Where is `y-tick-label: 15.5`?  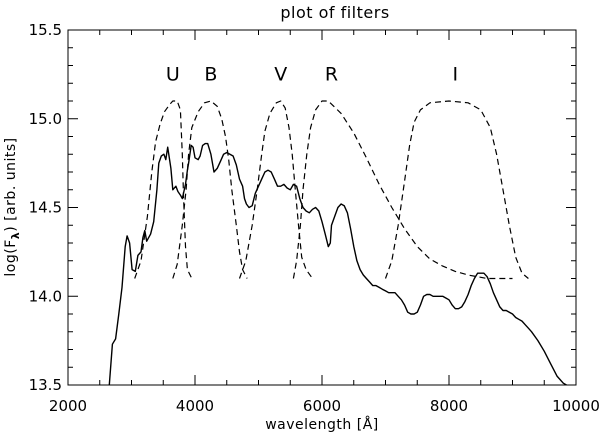
y-tick-label: 15.5 is located at coordinates (45, 30).